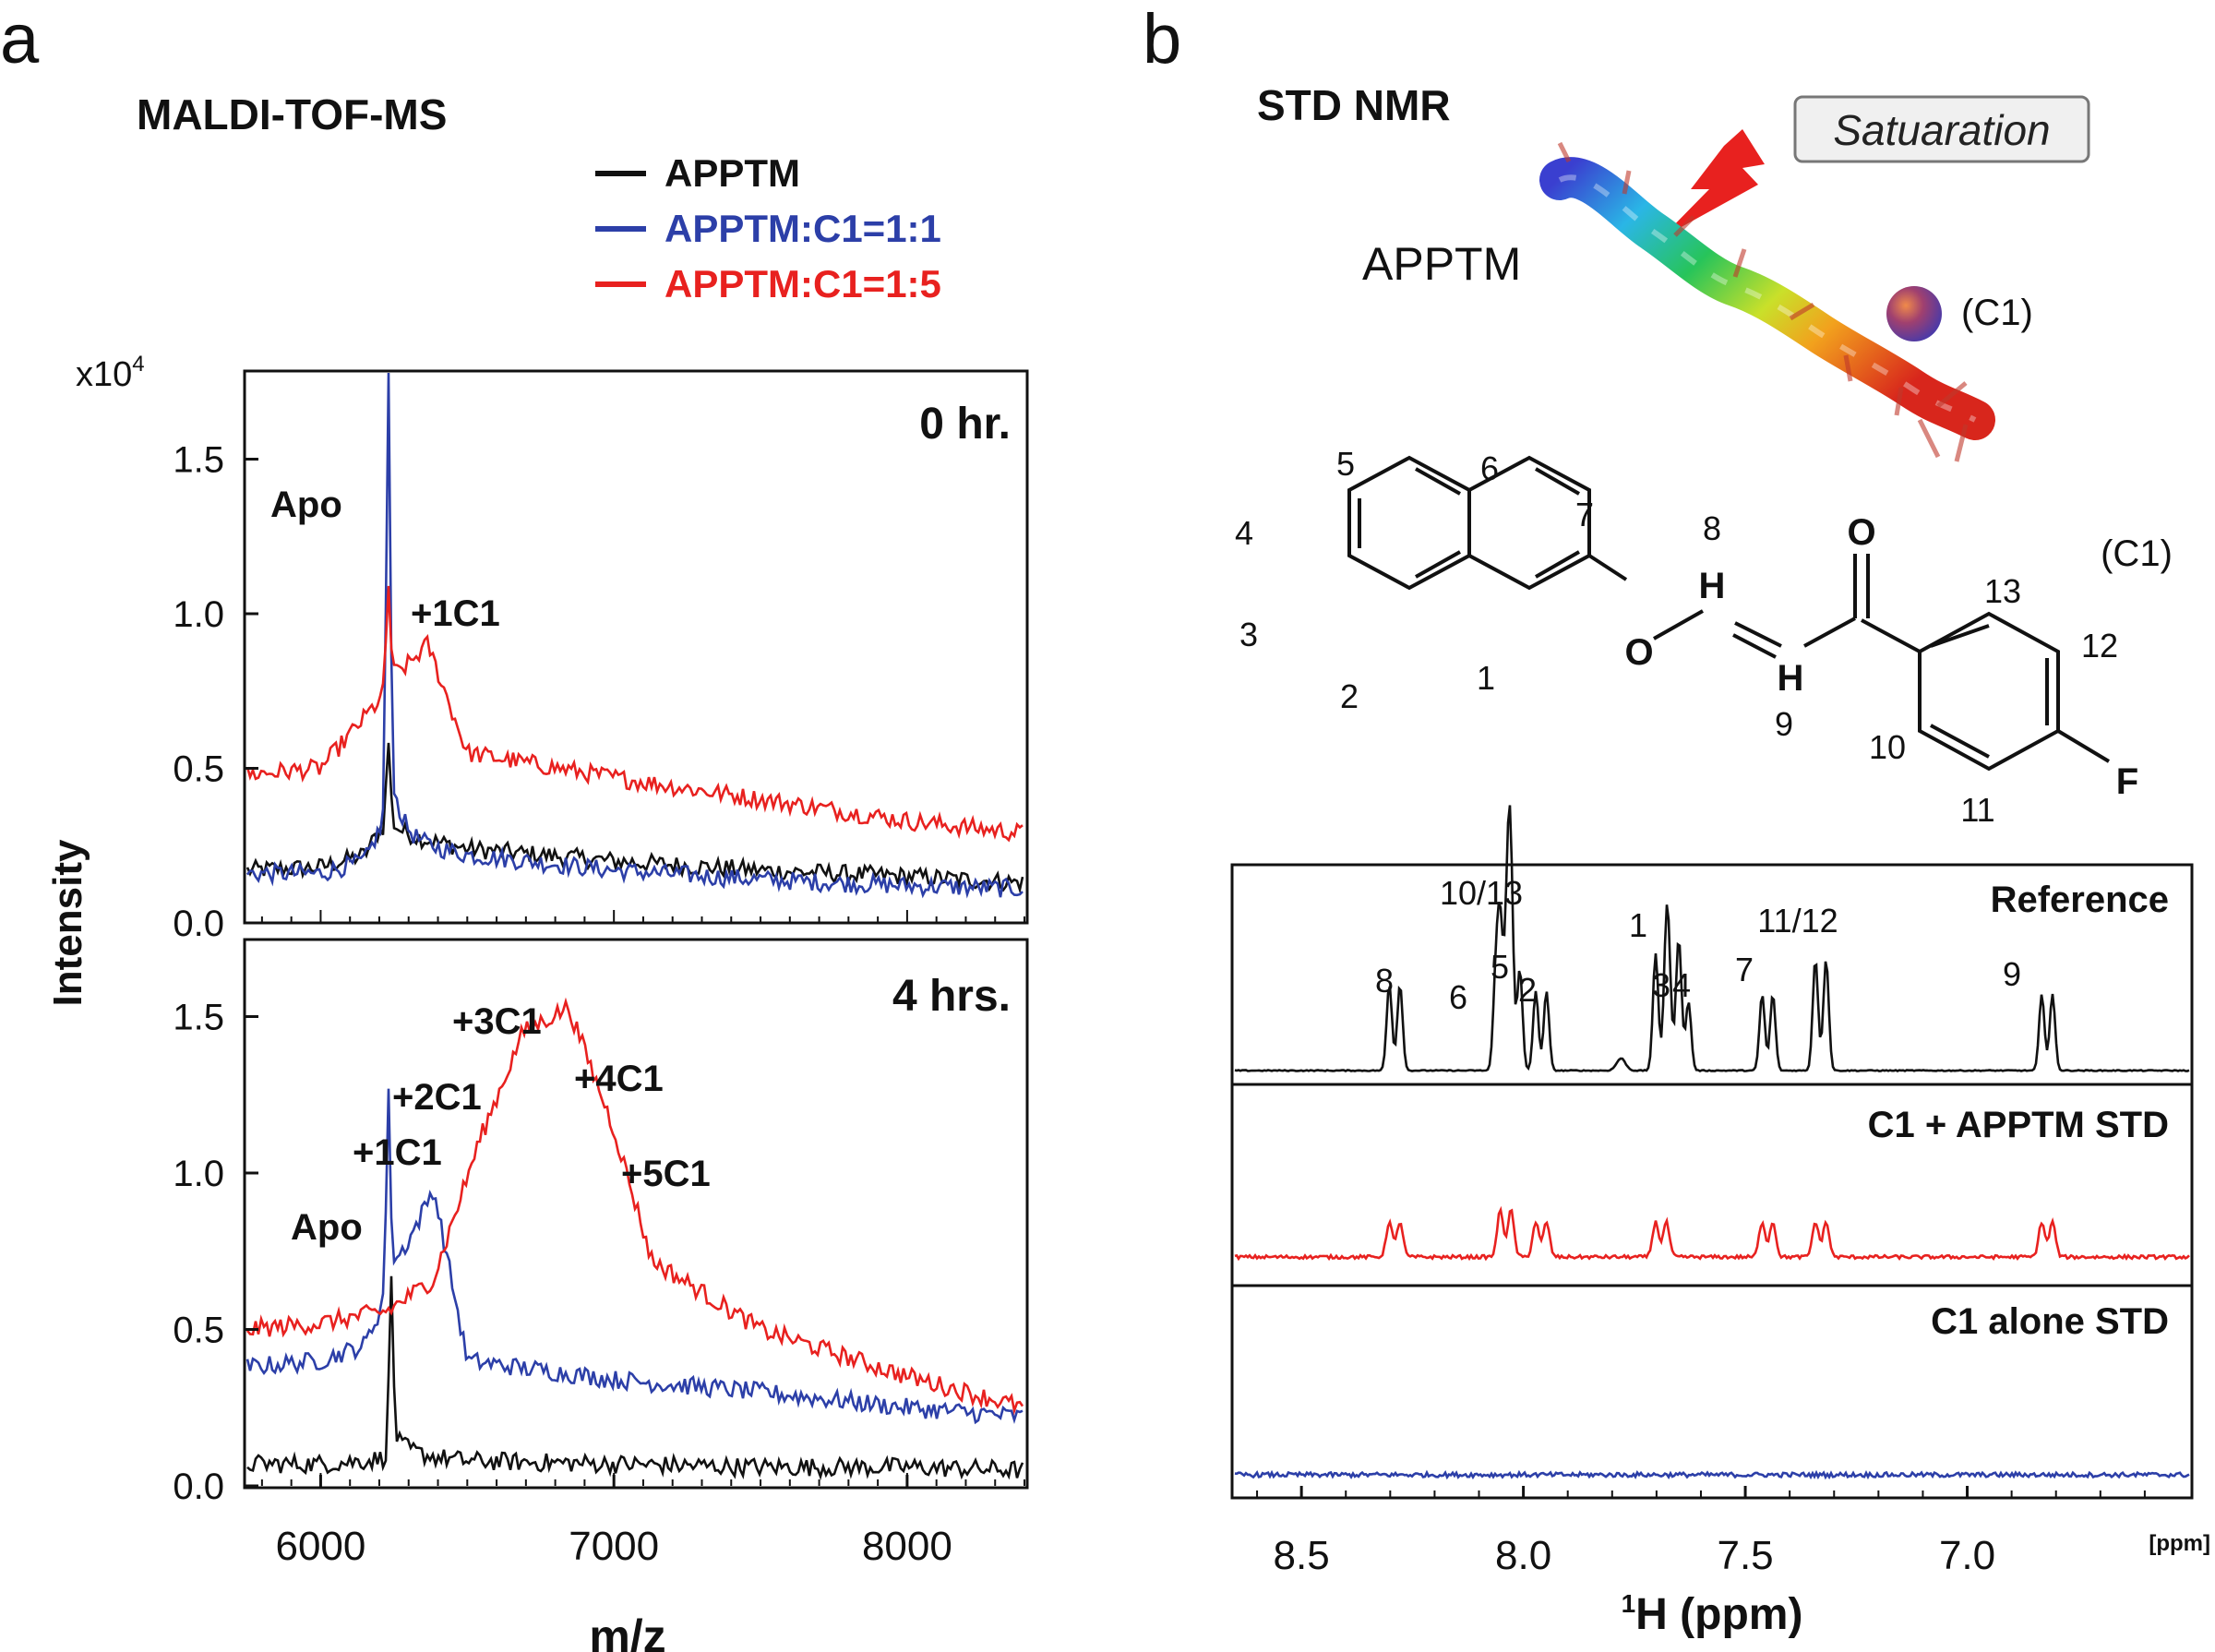  Describe the element at coordinates (2003, 591) in the screenshot. I see `atom-number-13: 13` at that location.